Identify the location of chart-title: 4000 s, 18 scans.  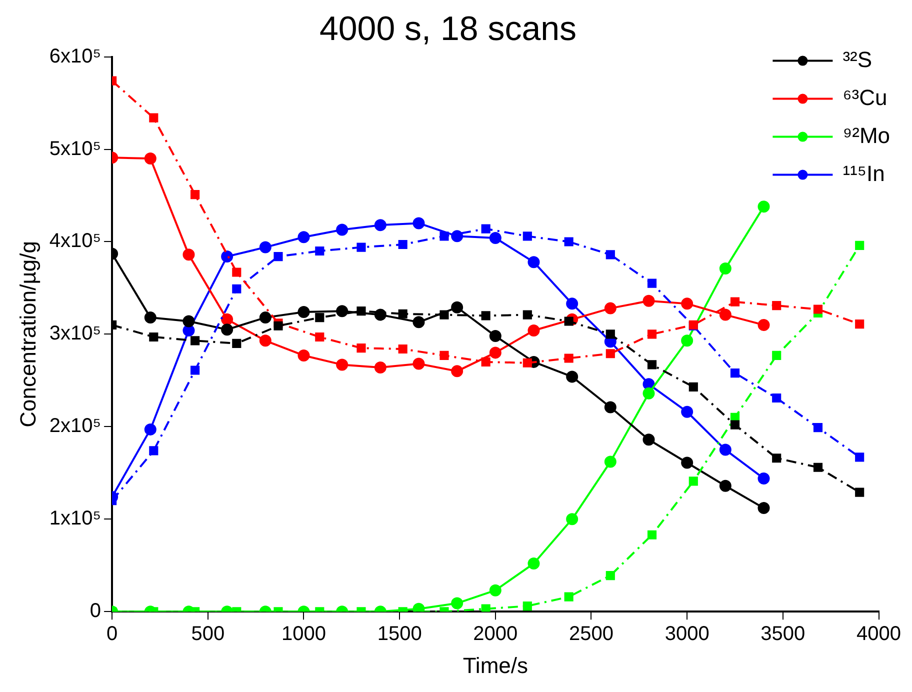
(448, 29).